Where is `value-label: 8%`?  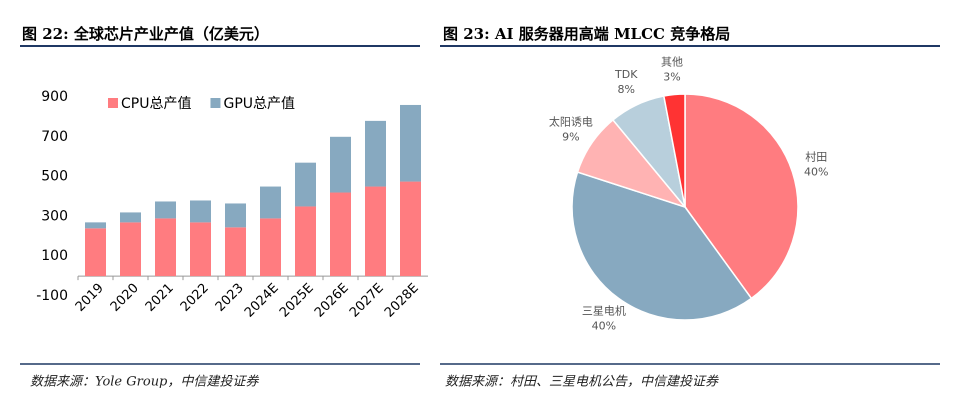
value-label: 8% is located at coordinates (626, 89).